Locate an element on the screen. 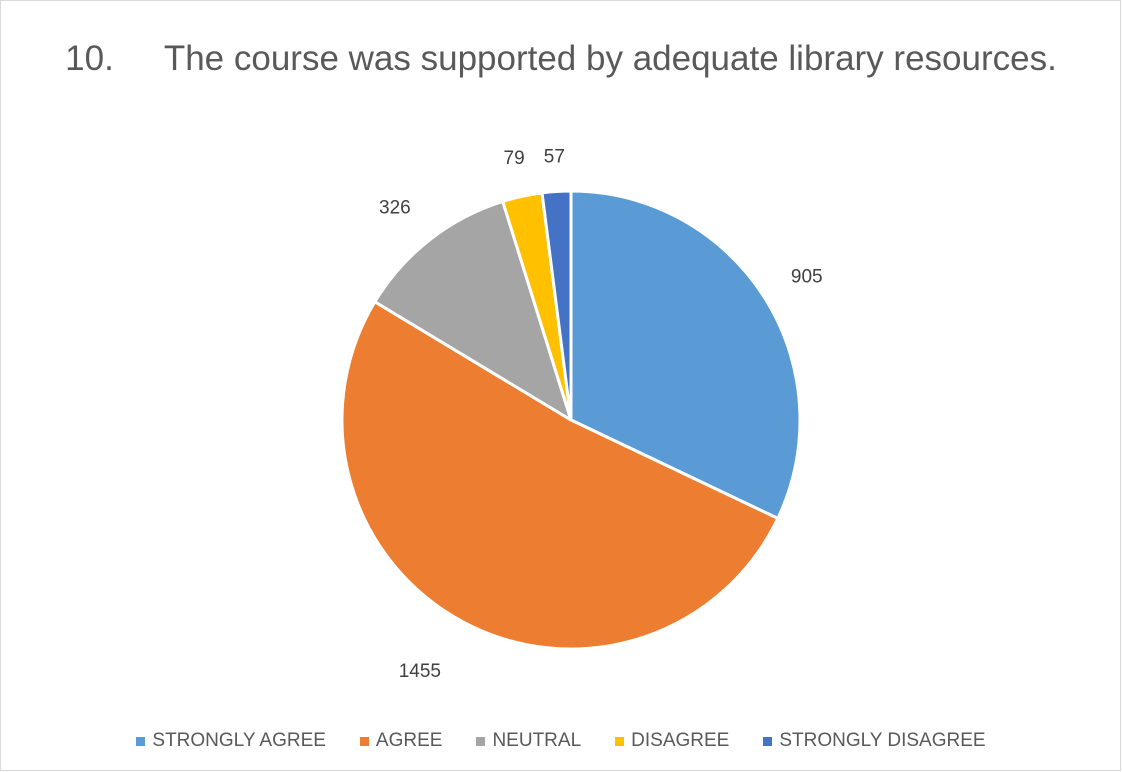 The width and height of the screenshot is (1122, 772). legend-label-disagree: DISAGREE is located at coordinates (680, 740).